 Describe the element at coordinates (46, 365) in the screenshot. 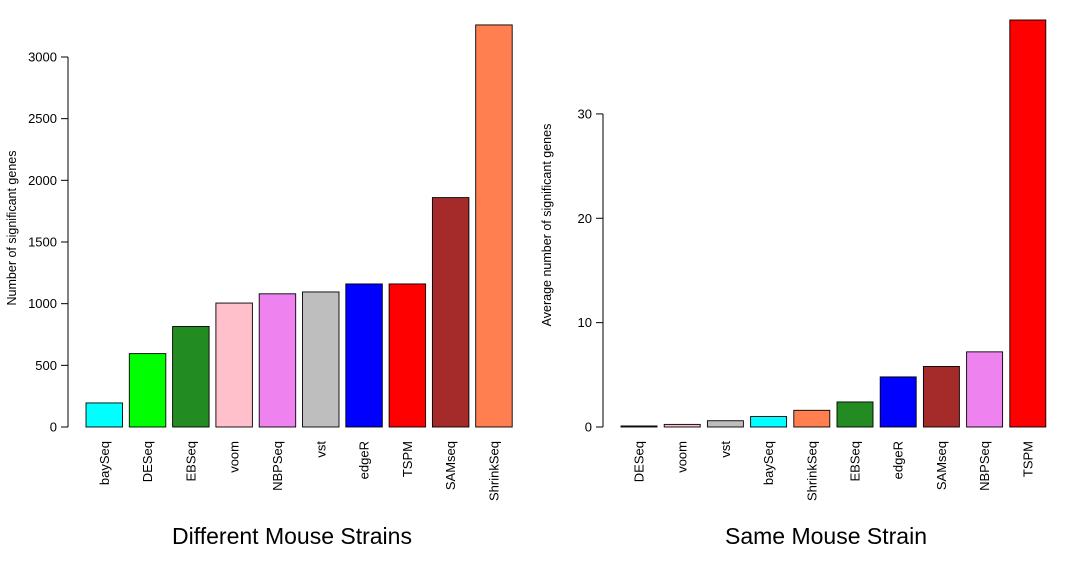

I see `y-tick-label: 500` at that location.